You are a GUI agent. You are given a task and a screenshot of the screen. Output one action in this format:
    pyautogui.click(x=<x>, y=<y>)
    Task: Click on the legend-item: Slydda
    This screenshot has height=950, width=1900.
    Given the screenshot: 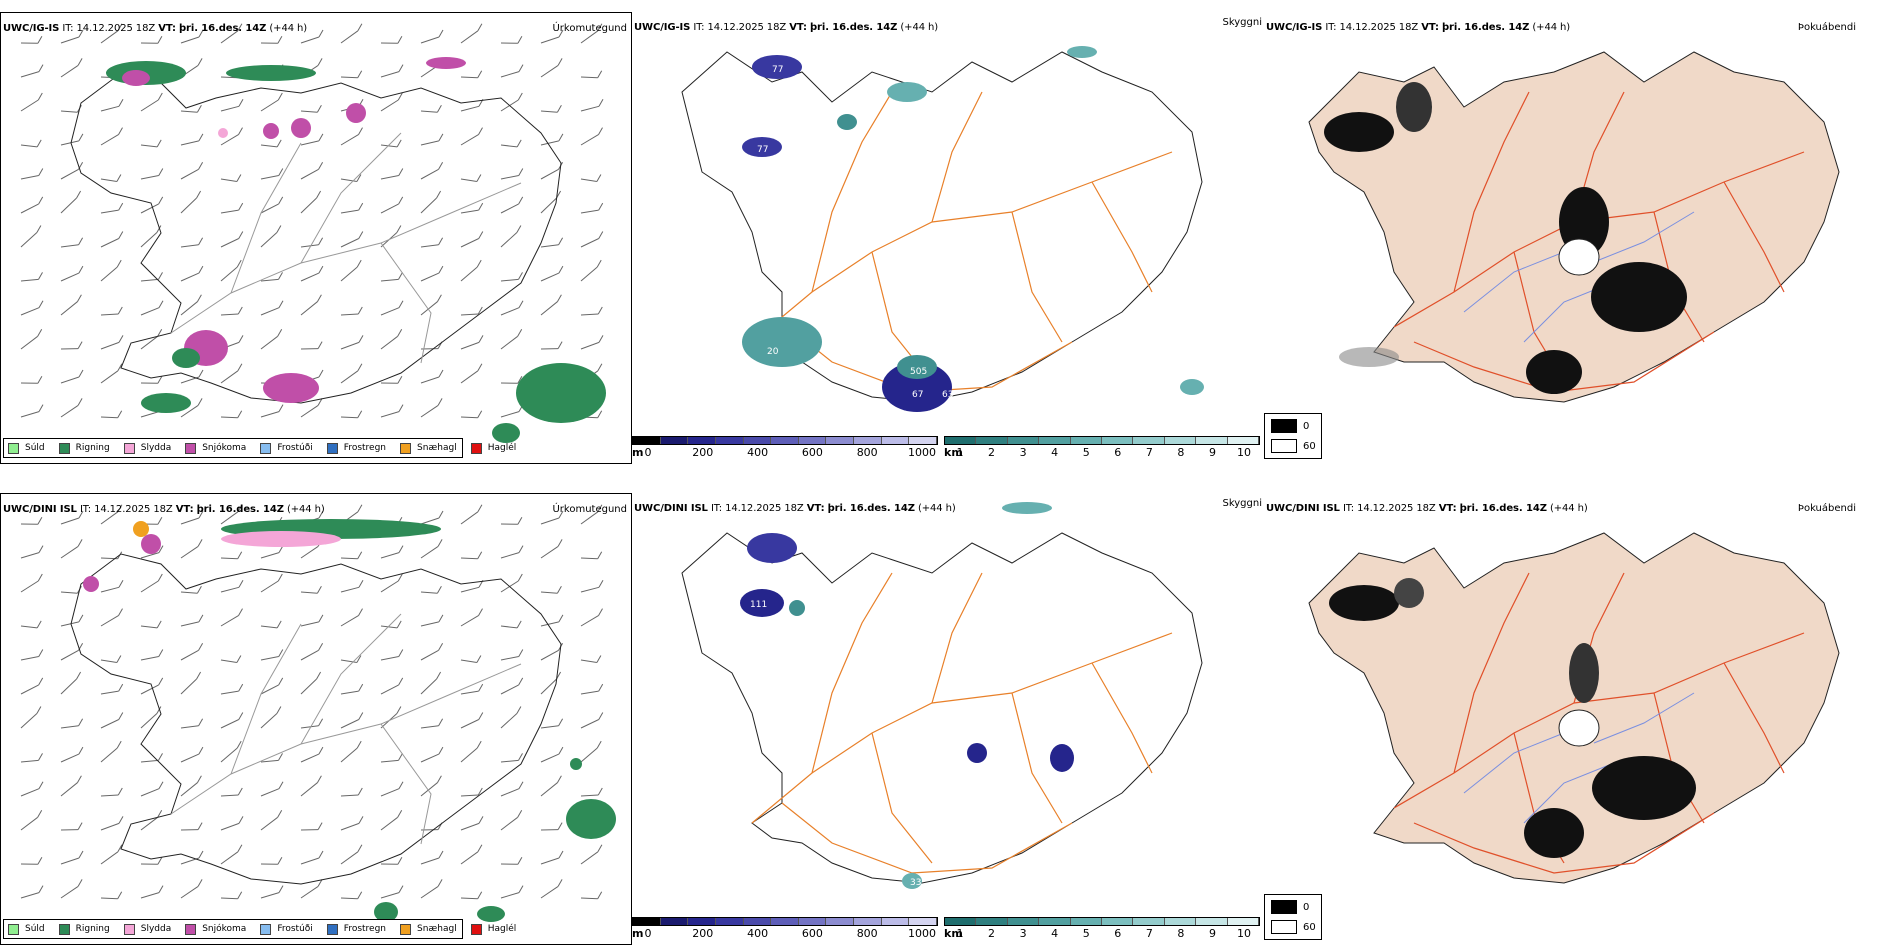 What is the action you would take?
    pyautogui.click(x=147, y=448)
    